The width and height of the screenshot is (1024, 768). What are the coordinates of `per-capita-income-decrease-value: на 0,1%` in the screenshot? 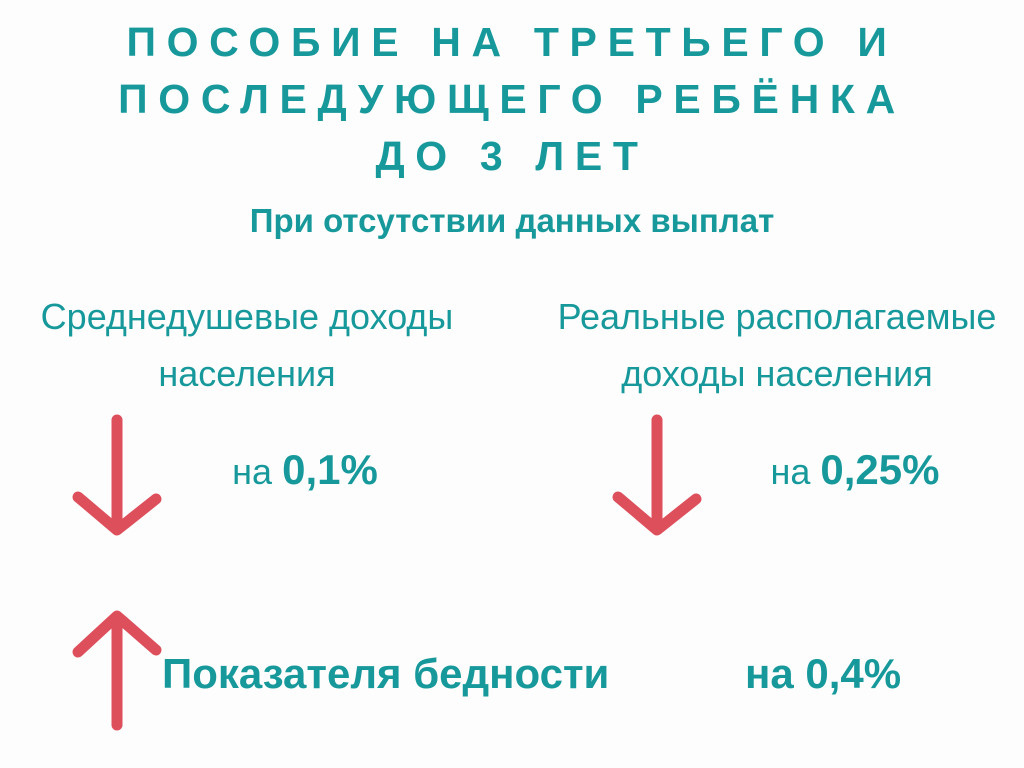 It's located at (305, 471).